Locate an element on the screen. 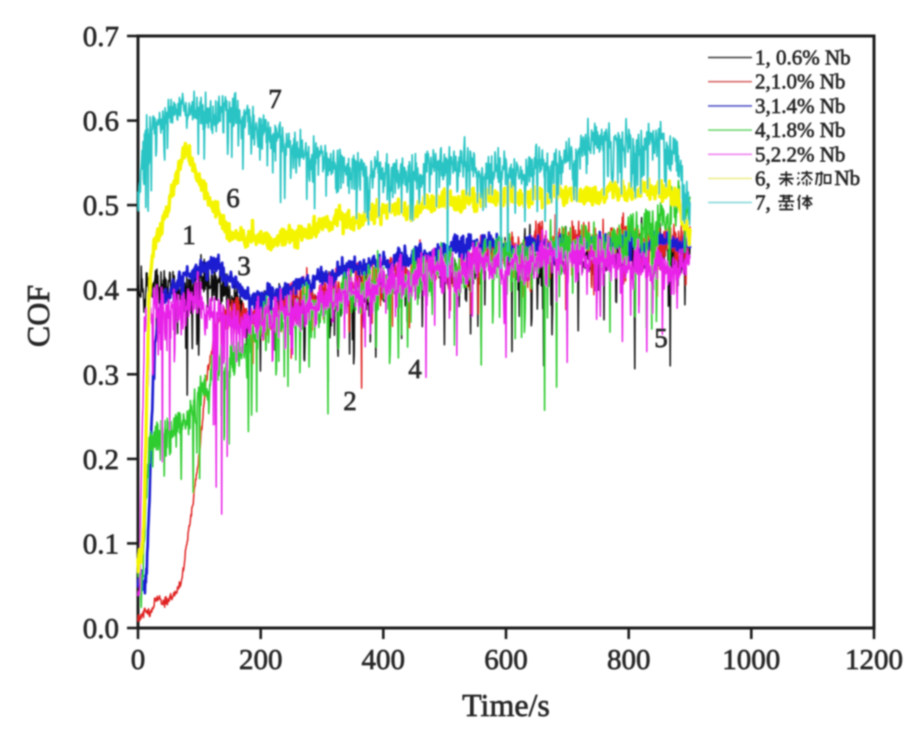 Image resolution: width=924 pixels, height=742 pixels. svg-text: 3 is located at coordinates (244, 266).